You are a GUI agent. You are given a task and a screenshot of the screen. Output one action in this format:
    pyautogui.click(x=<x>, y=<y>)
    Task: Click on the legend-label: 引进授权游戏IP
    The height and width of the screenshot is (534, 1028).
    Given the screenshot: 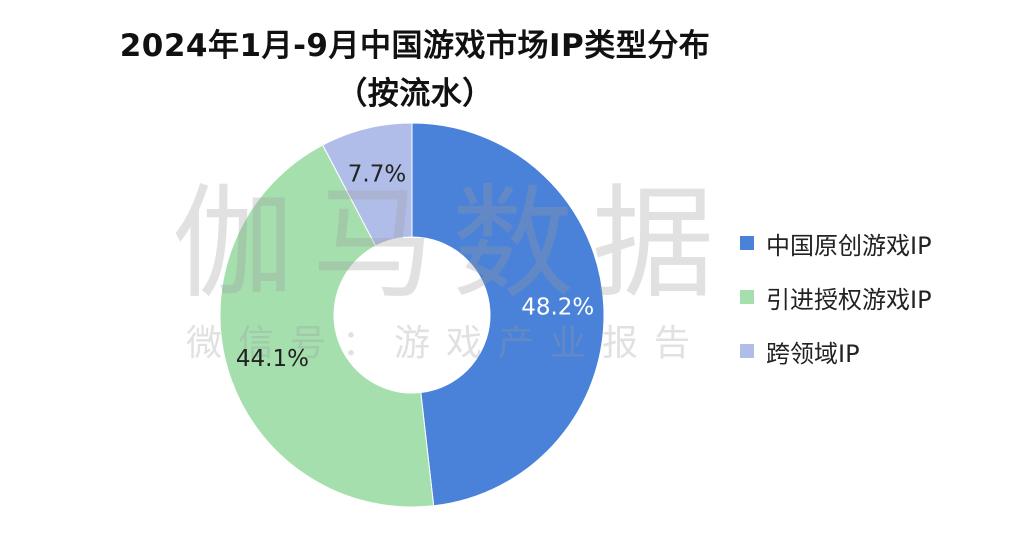 What is the action you would take?
    pyautogui.click(x=849, y=299)
    